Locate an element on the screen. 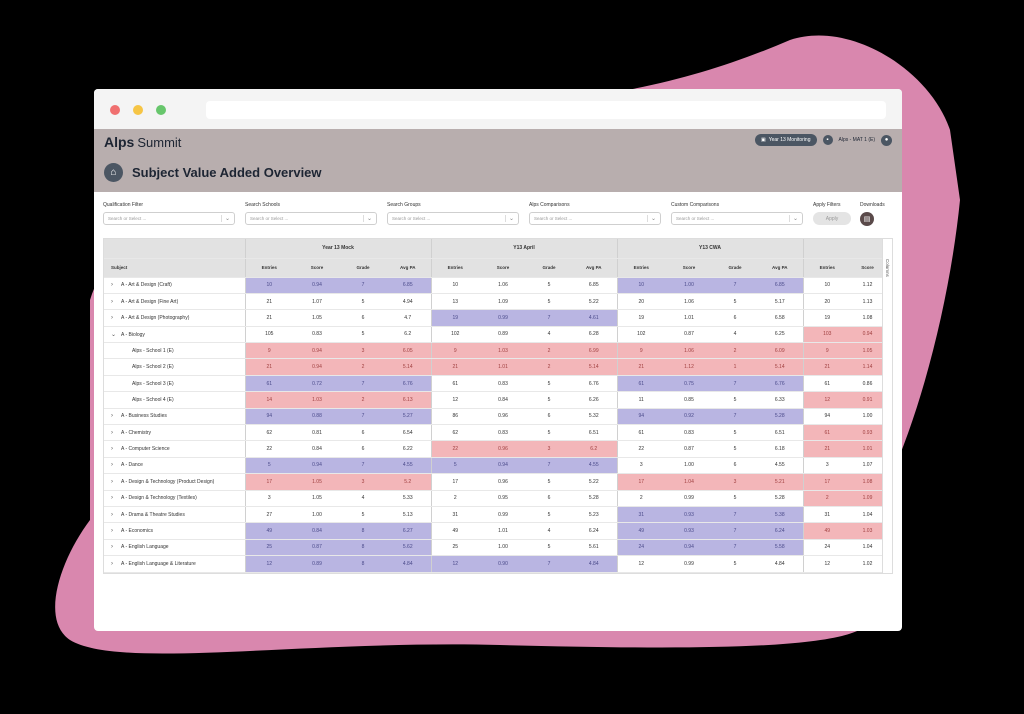  columns-panel-toggle: Columns is located at coordinates (887, 406).